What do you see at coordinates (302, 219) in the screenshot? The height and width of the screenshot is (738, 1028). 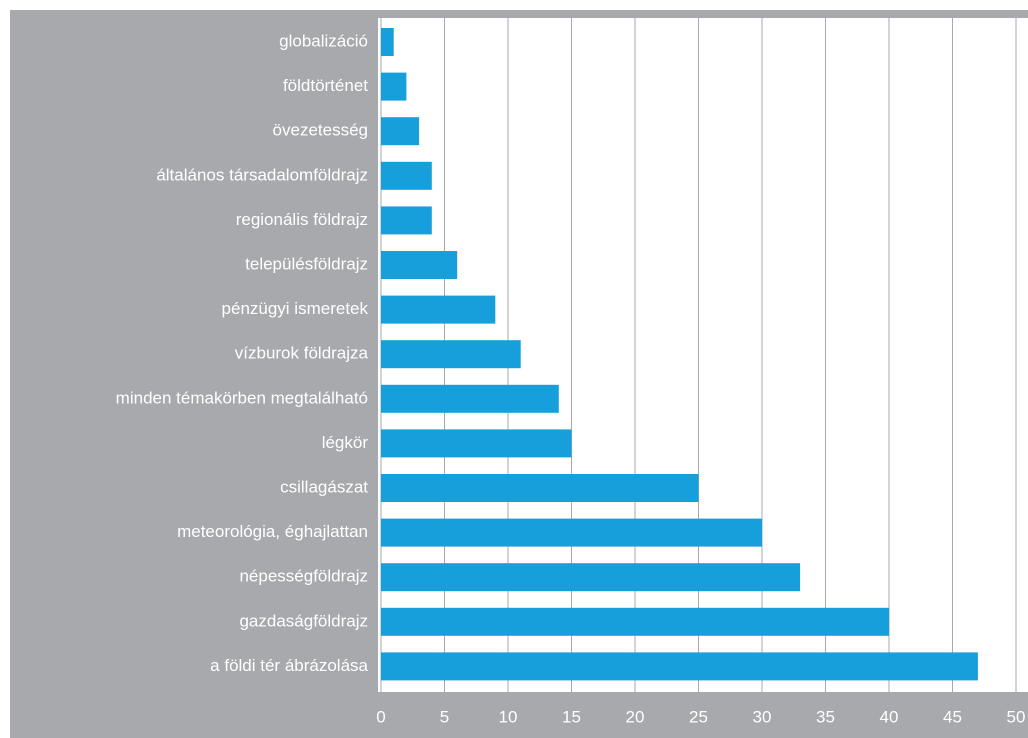 I see `y-tick-label: regionális földrajz` at bounding box center [302, 219].